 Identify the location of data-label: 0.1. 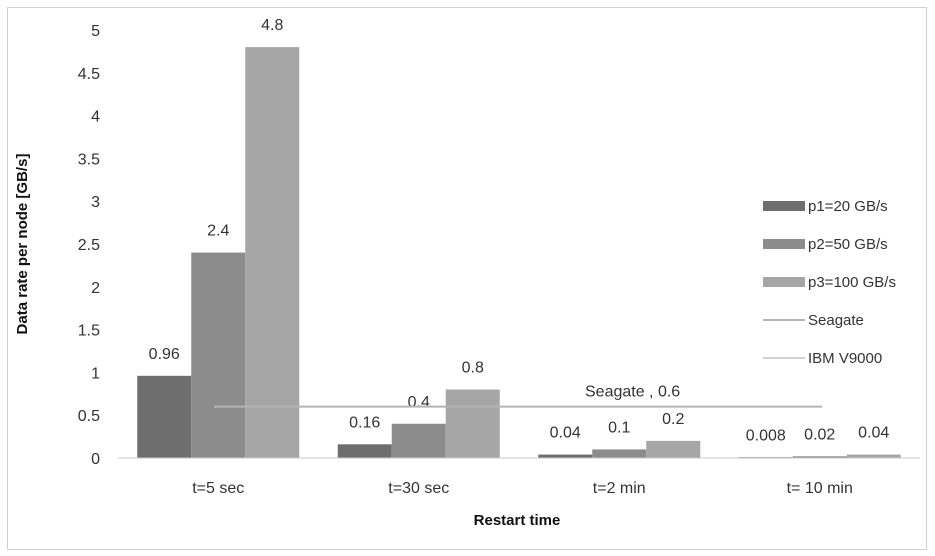
(619, 427).